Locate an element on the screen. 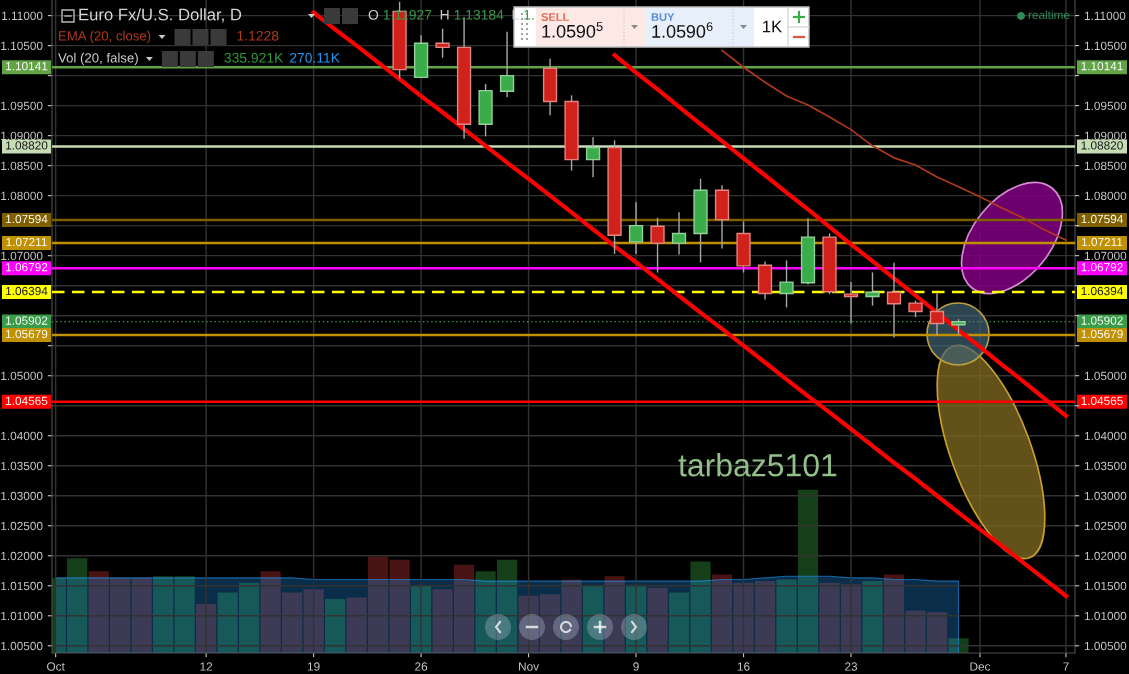 The image size is (1129, 674). annotation: 1K is located at coordinates (773, 26).